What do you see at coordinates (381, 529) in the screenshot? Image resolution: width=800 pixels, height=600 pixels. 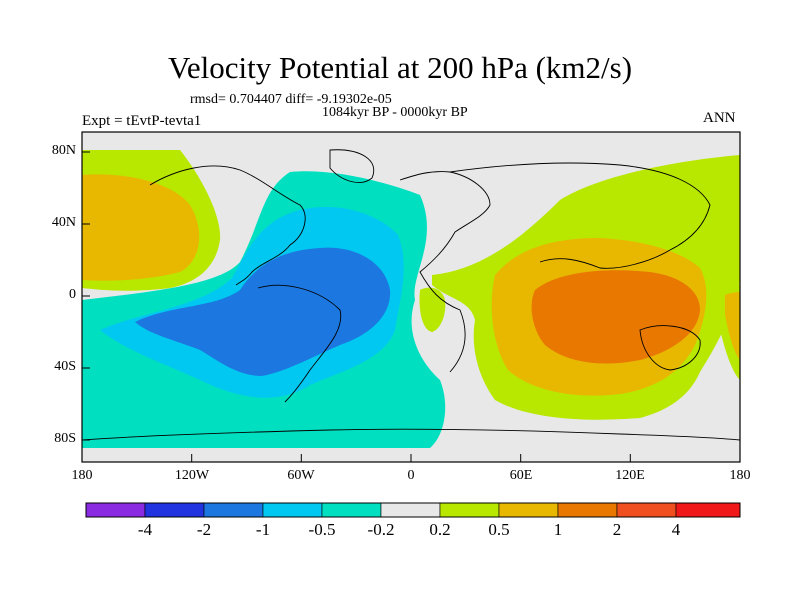 I see `colorbar-label-5: -0.2` at bounding box center [381, 529].